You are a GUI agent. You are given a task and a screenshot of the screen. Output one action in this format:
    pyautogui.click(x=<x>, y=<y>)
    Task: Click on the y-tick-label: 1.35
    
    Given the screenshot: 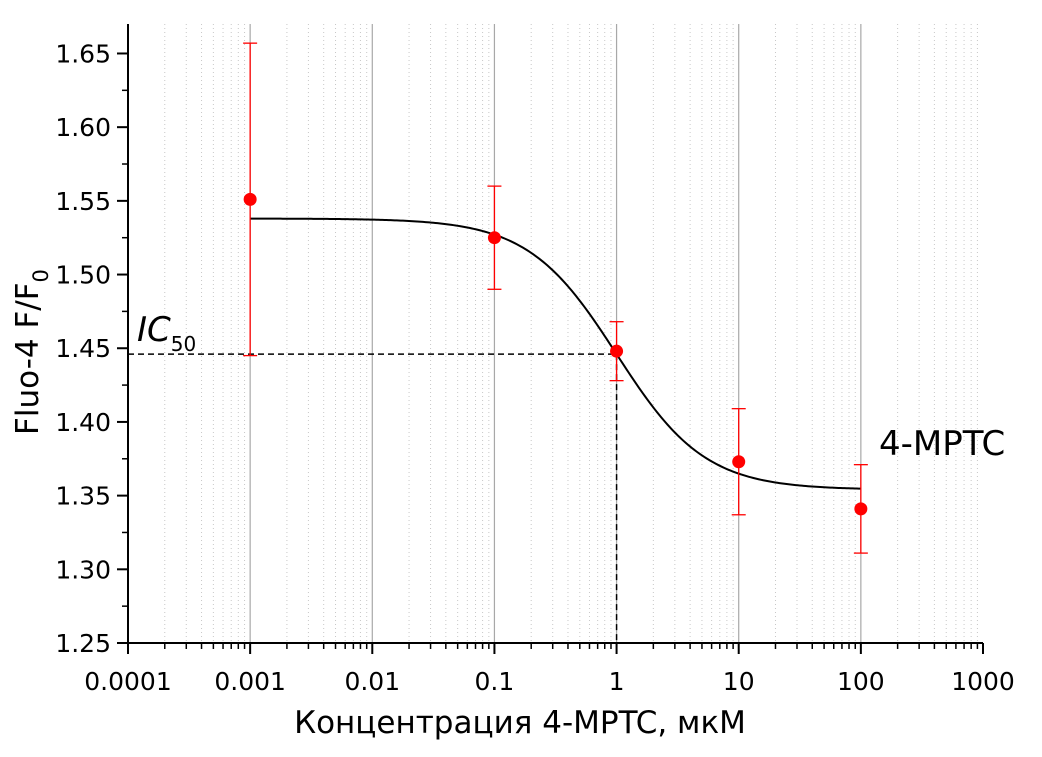 What is the action you would take?
    pyautogui.click(x=83, y=496)
    